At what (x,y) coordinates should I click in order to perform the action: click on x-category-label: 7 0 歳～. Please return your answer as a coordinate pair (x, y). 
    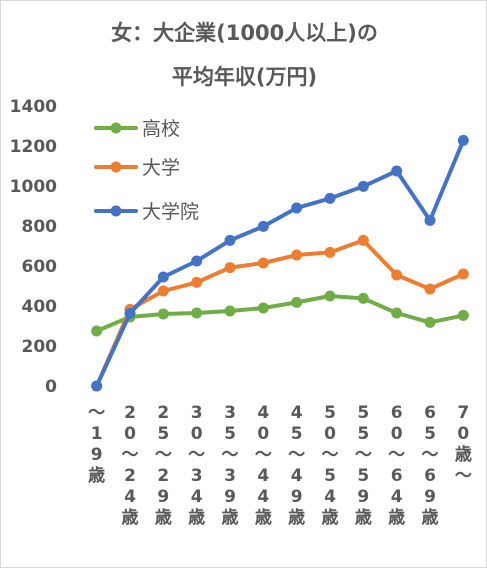
    Looking at the image, I should click on (463, 444).